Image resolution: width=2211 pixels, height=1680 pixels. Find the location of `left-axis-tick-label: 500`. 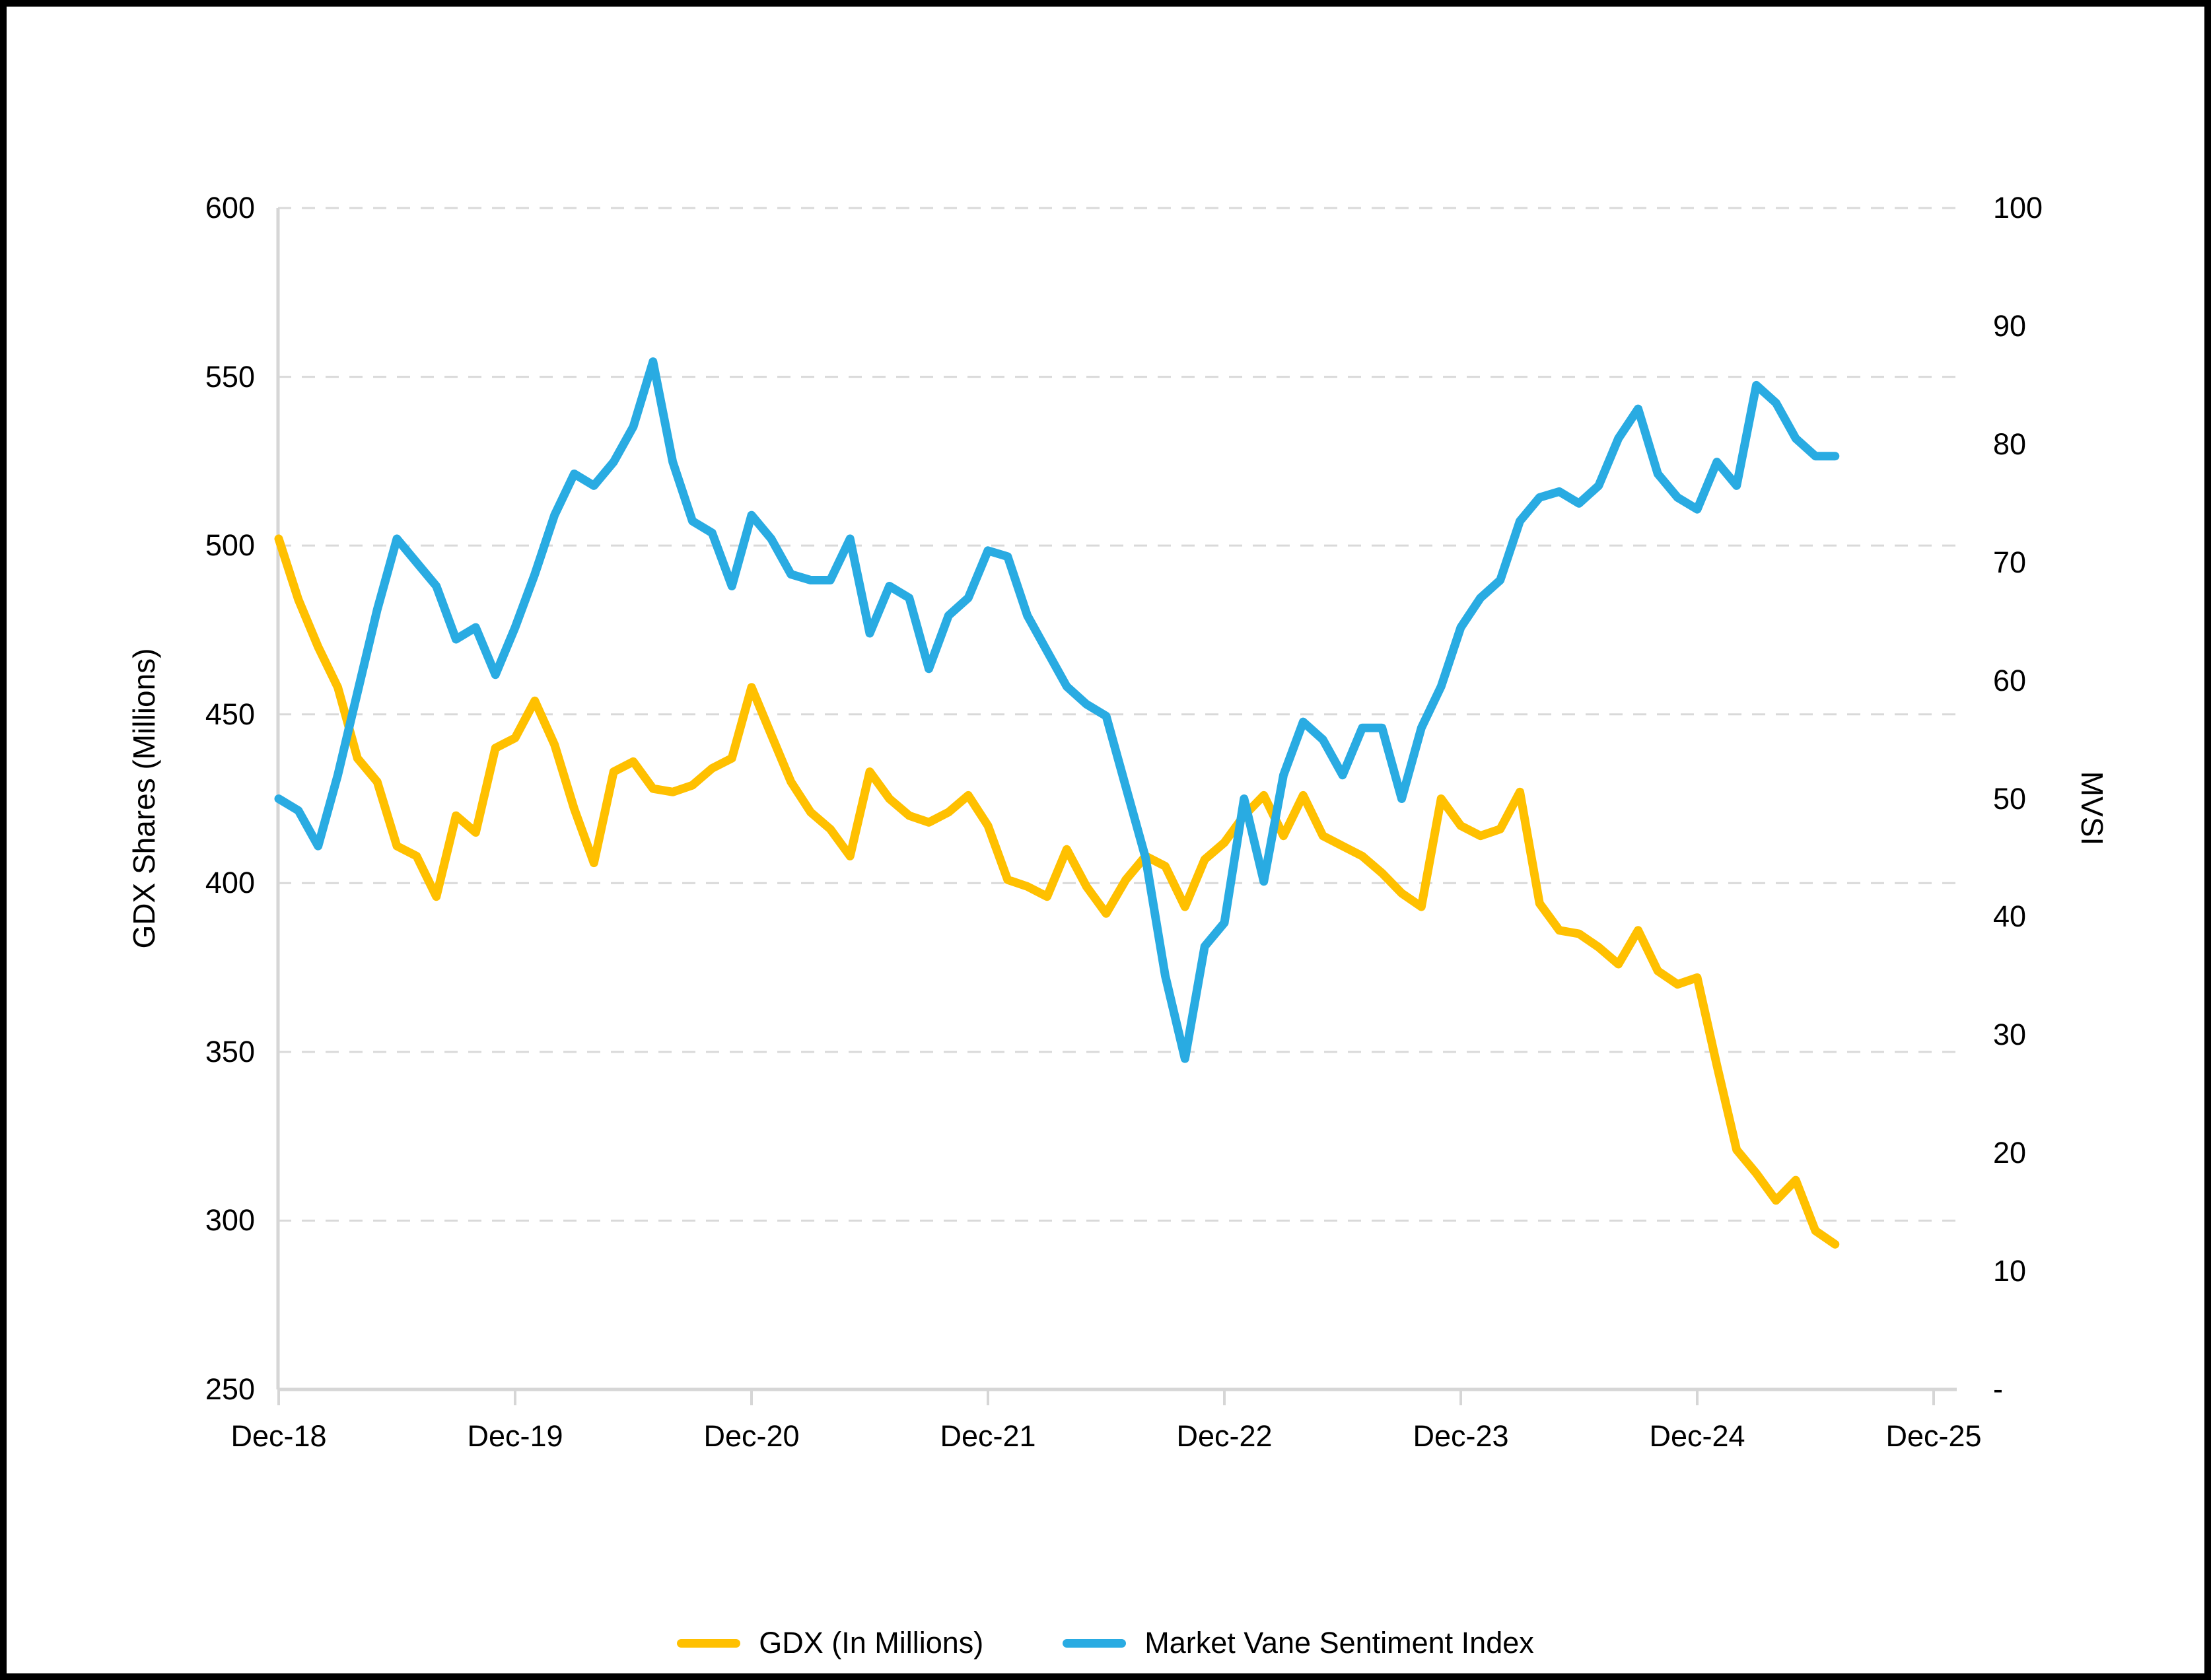

left-axis-tick-label: 500 is located at coordinates (230, 545).